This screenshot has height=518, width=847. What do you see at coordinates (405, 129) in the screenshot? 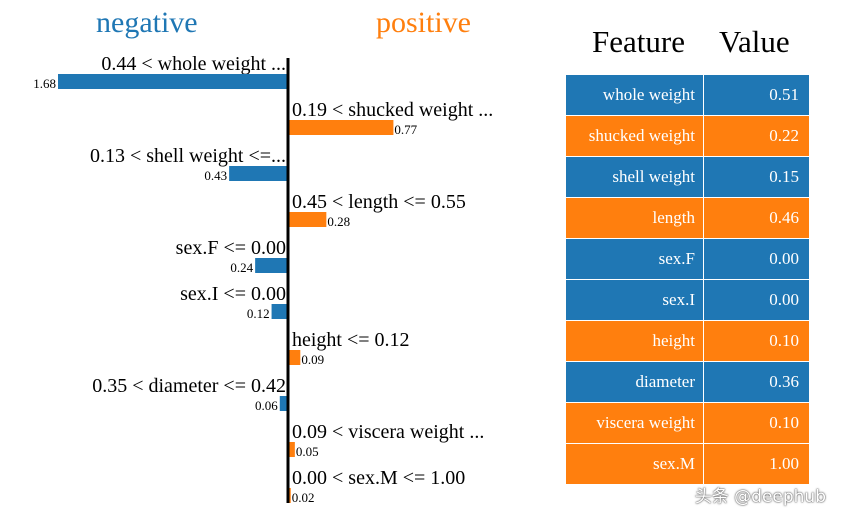
I see `value-label: 0.77` at bounding box center [405, 129].